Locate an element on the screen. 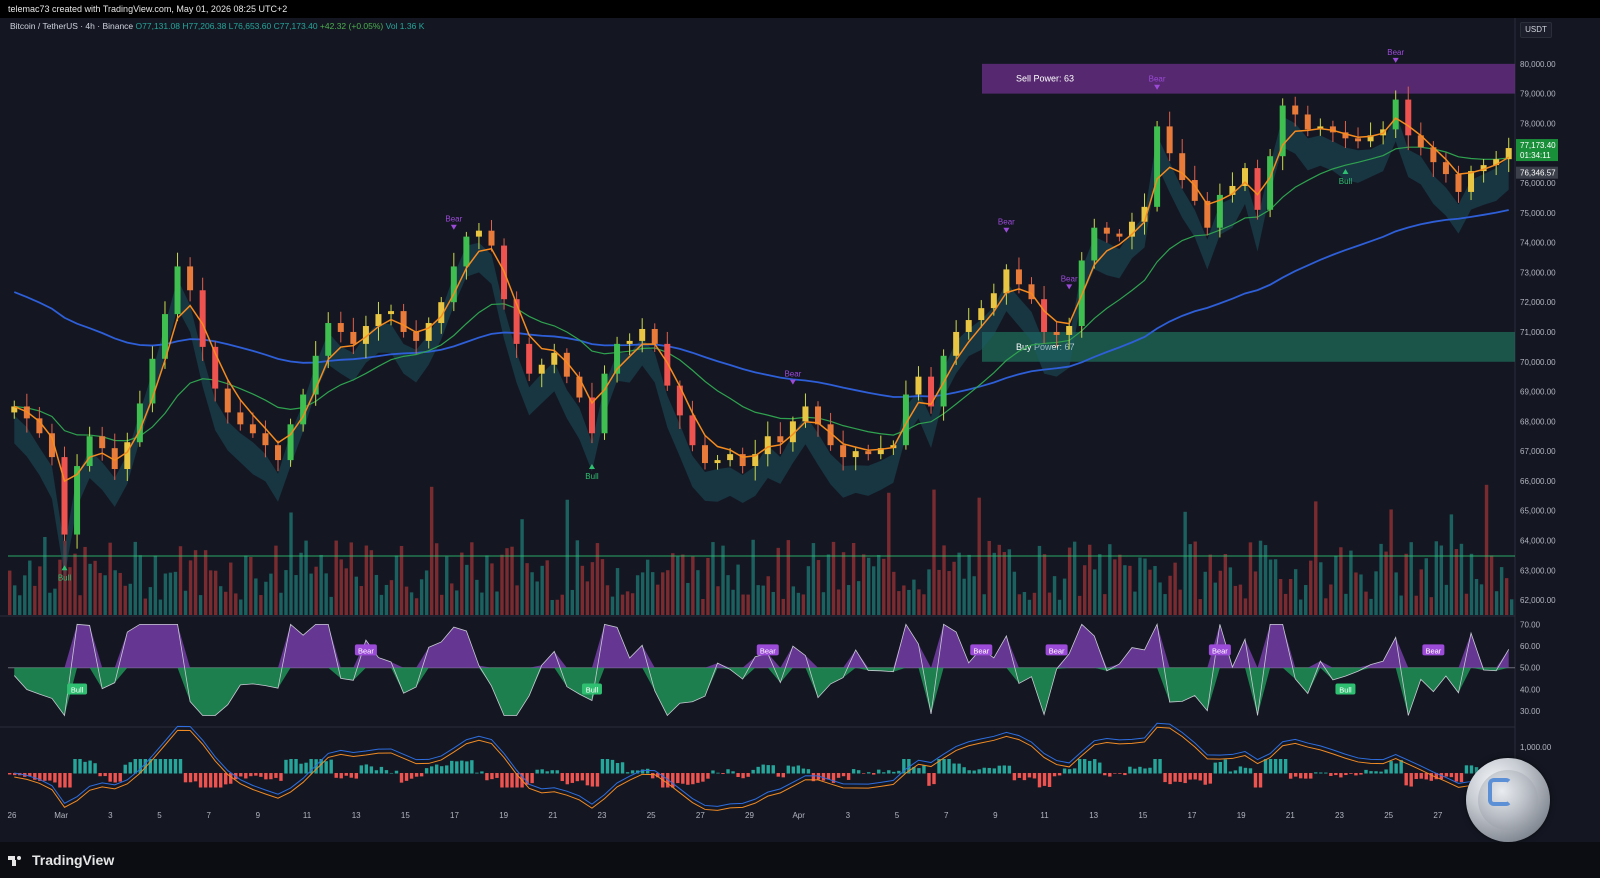  tradingview-logo: TradingView is located at coordinates (61, 860).